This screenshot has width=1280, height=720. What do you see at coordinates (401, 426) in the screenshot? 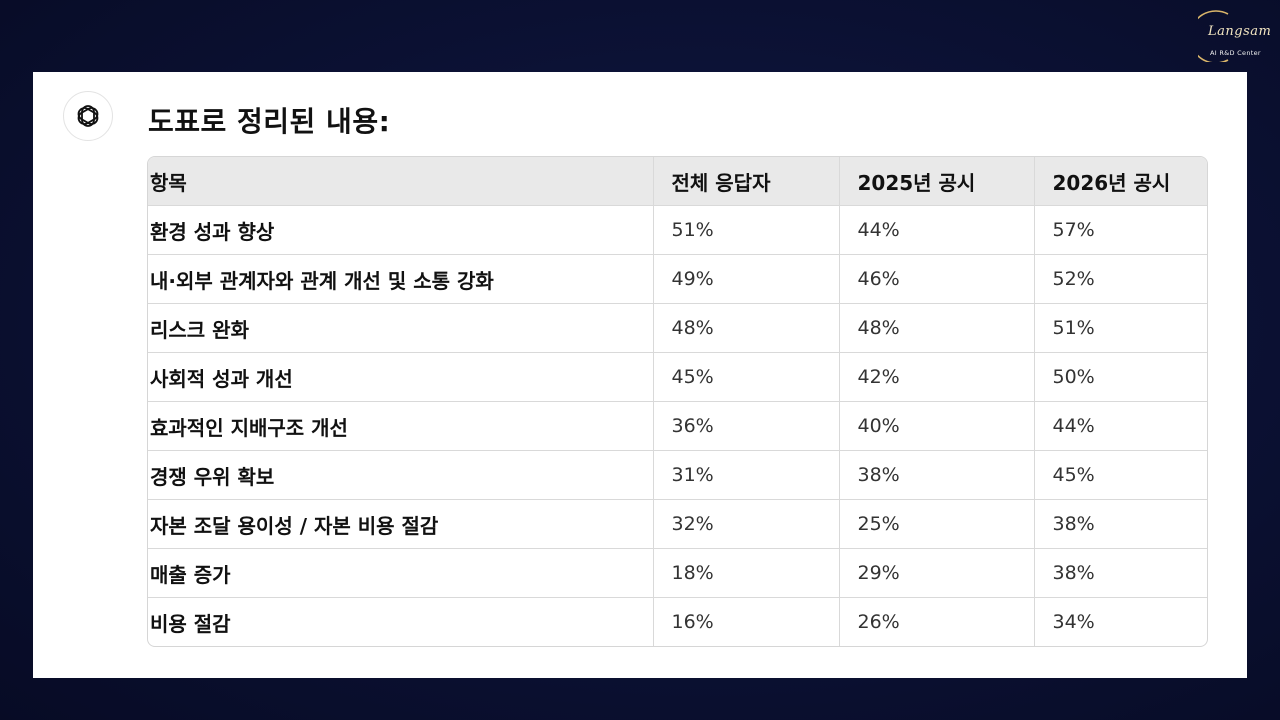
I see `row-label: 효과적인 지배구조 개선` at bounding box center [401, 426].